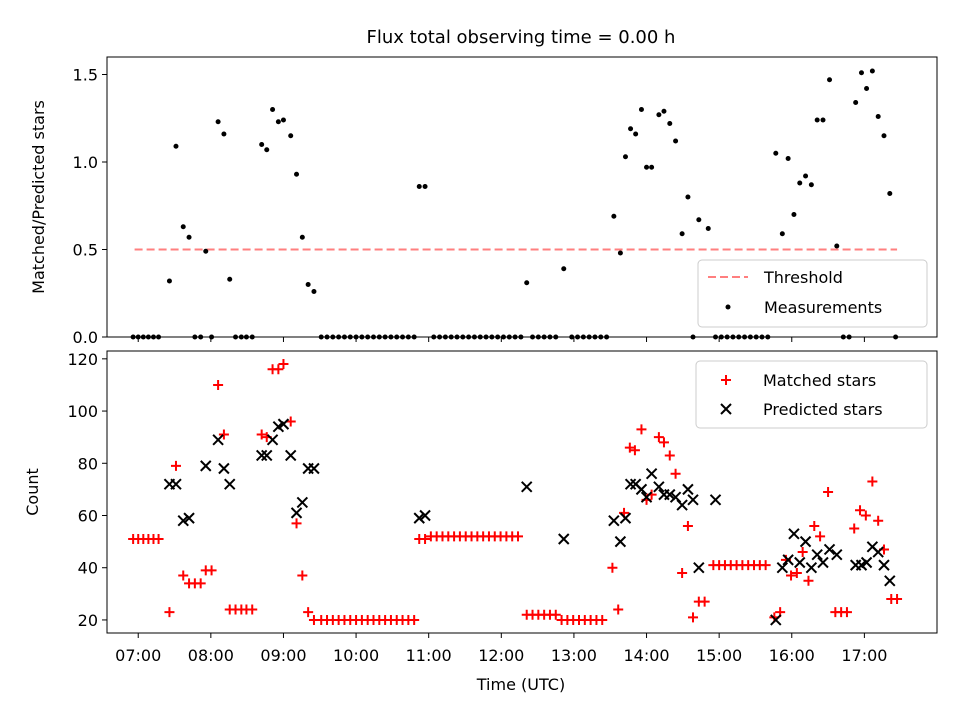  I want to click on x-tick-label: 10:00, so click(356, 655).